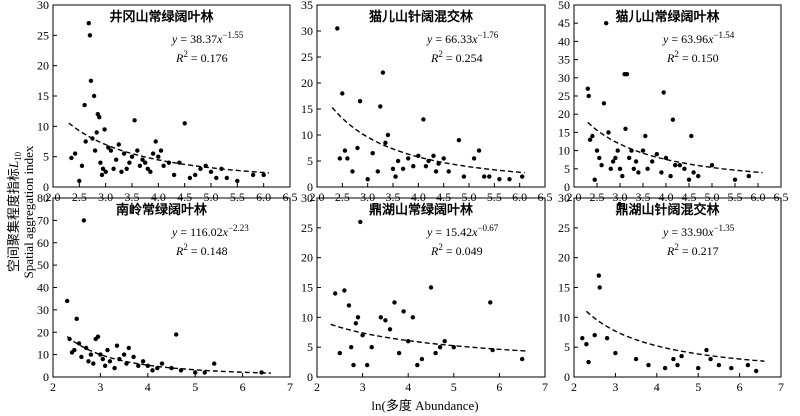 The image size is (800, 416). Describe the element at coordinates (698, 38) in the screenshot. I see `fit-equation: y = 63.96x−1.54` at that location.